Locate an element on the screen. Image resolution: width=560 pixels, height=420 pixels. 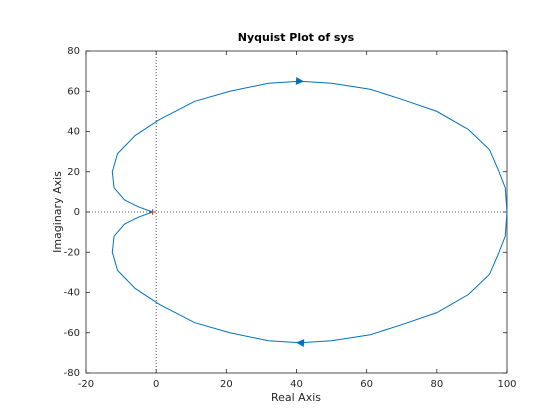
x-axis-label: Real Axis is located at coordinates (296, 397).